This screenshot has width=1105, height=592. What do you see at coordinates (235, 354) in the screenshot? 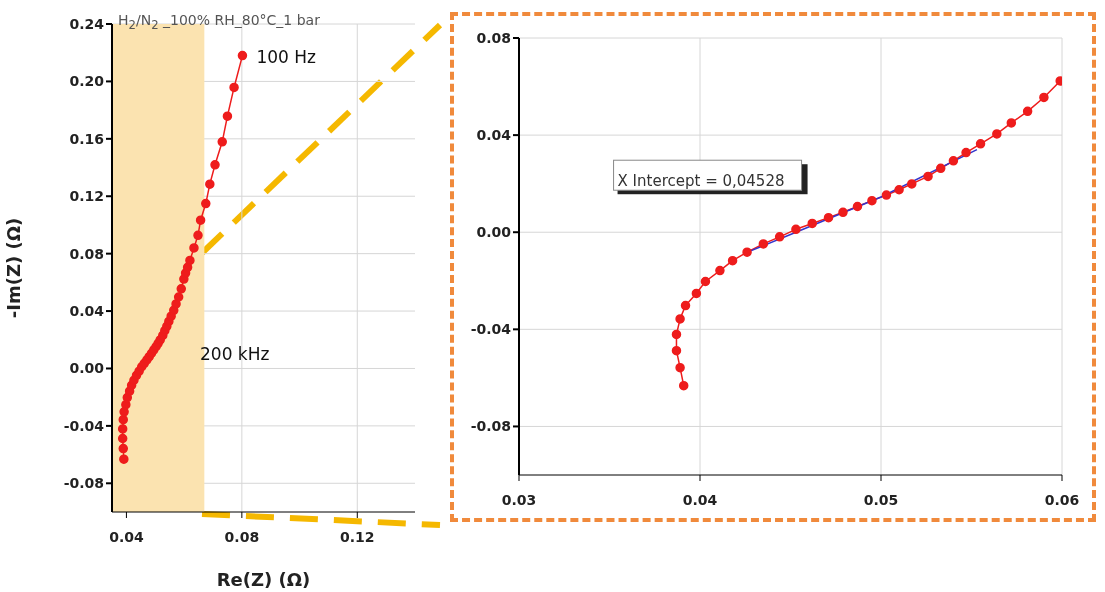
I see `annotation: 200 kHz` at bounding box center [235, 354].